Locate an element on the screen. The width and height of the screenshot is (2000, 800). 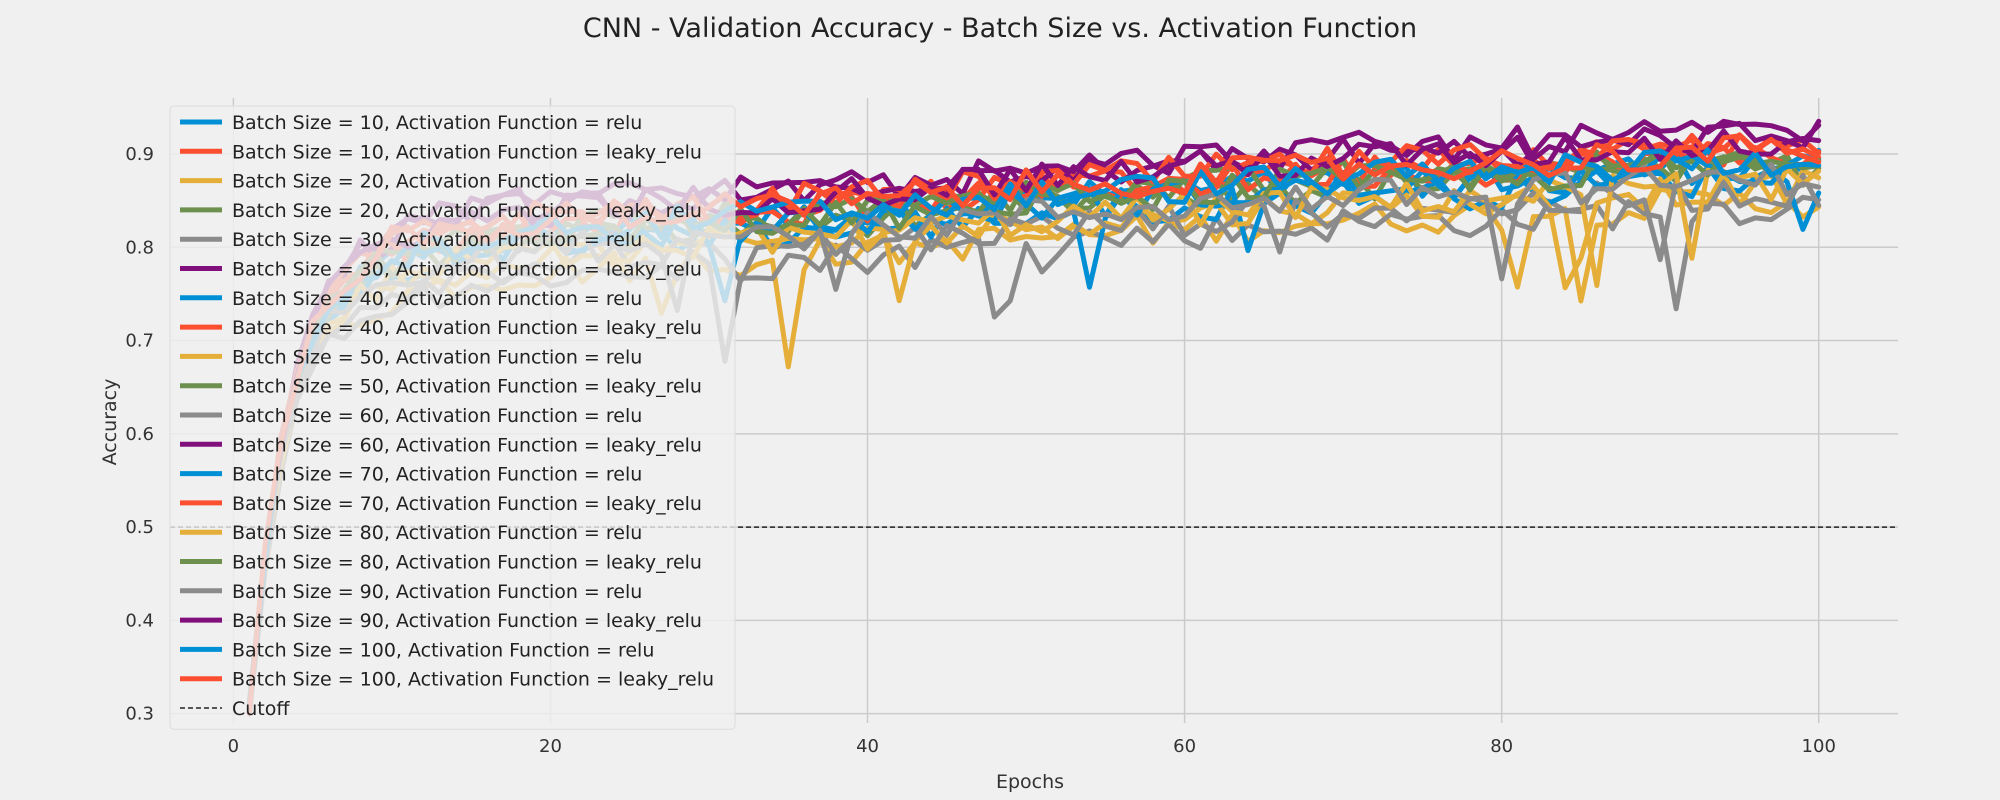
y-tick-label: 0.7 is located at coordinates (139, 341).